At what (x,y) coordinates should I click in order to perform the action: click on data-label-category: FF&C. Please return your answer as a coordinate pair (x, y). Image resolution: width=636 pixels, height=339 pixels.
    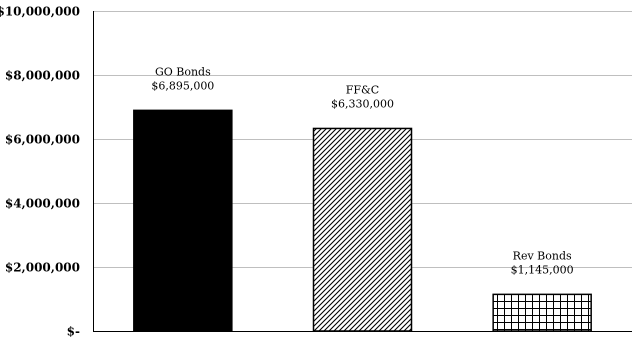
    Looking at the image, I should click on (362, 89).